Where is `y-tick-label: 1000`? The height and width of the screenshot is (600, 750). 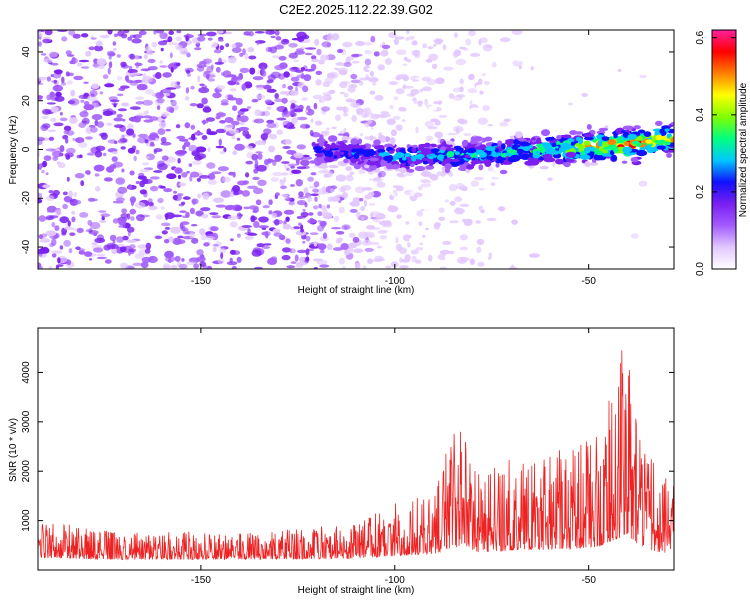
y-tick-label: 1000 is located at coordinates (26, 520).